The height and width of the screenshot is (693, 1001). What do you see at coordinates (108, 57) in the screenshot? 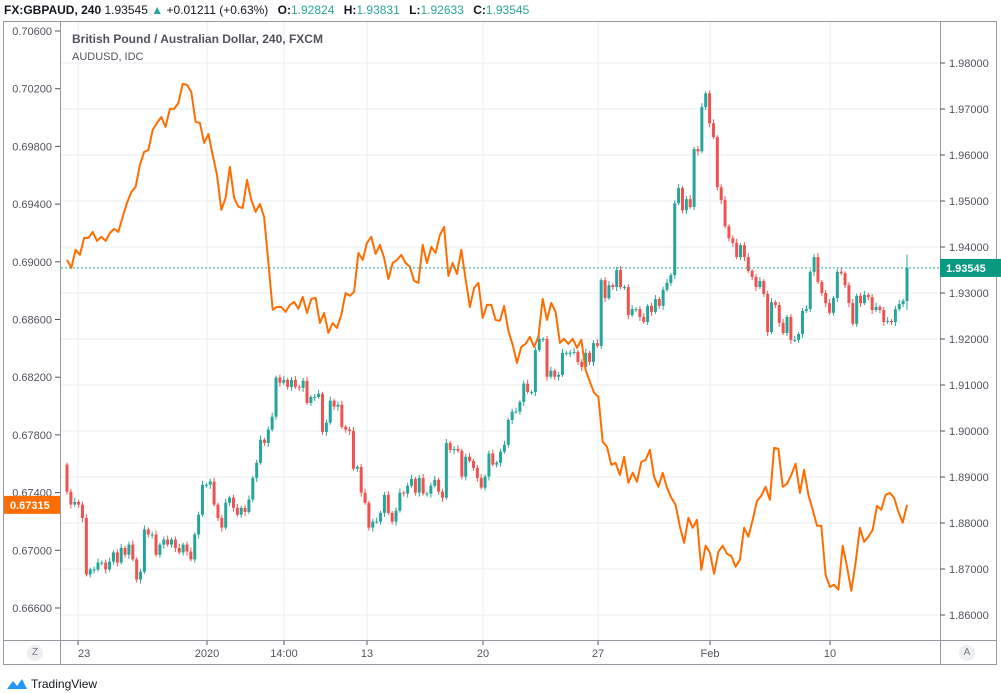
I see `legend-overlay-series: AUDUSD, IDC` at bounding box center [108, 57].